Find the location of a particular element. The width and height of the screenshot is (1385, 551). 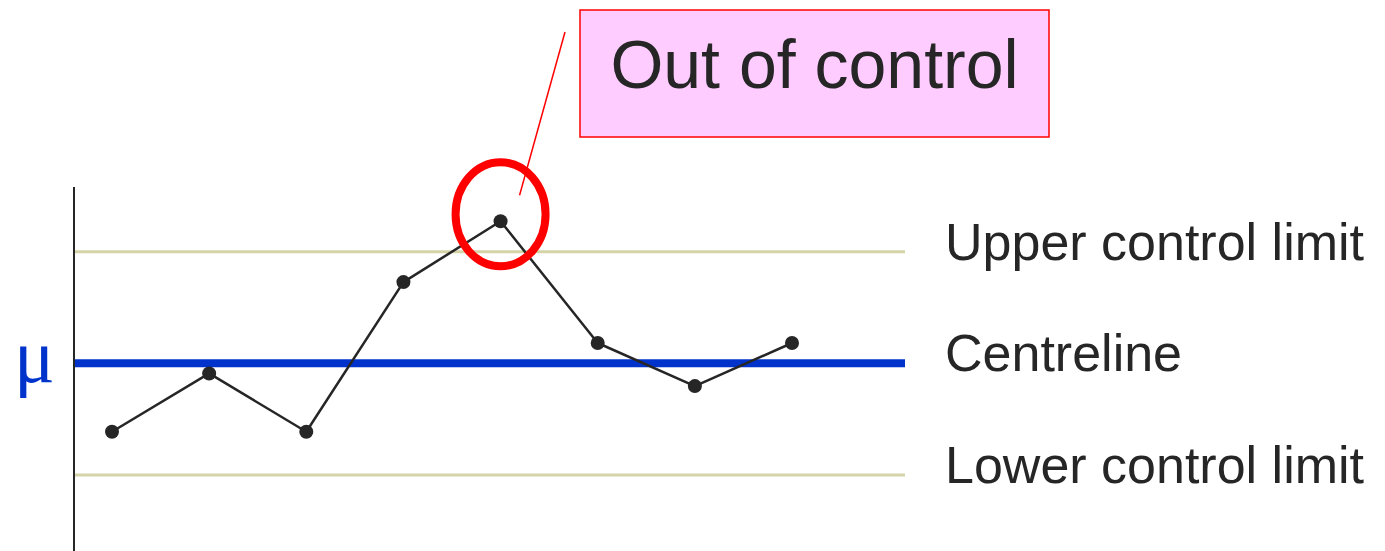

ref-line-label: Centreline is located at coordinates (1064, 353).